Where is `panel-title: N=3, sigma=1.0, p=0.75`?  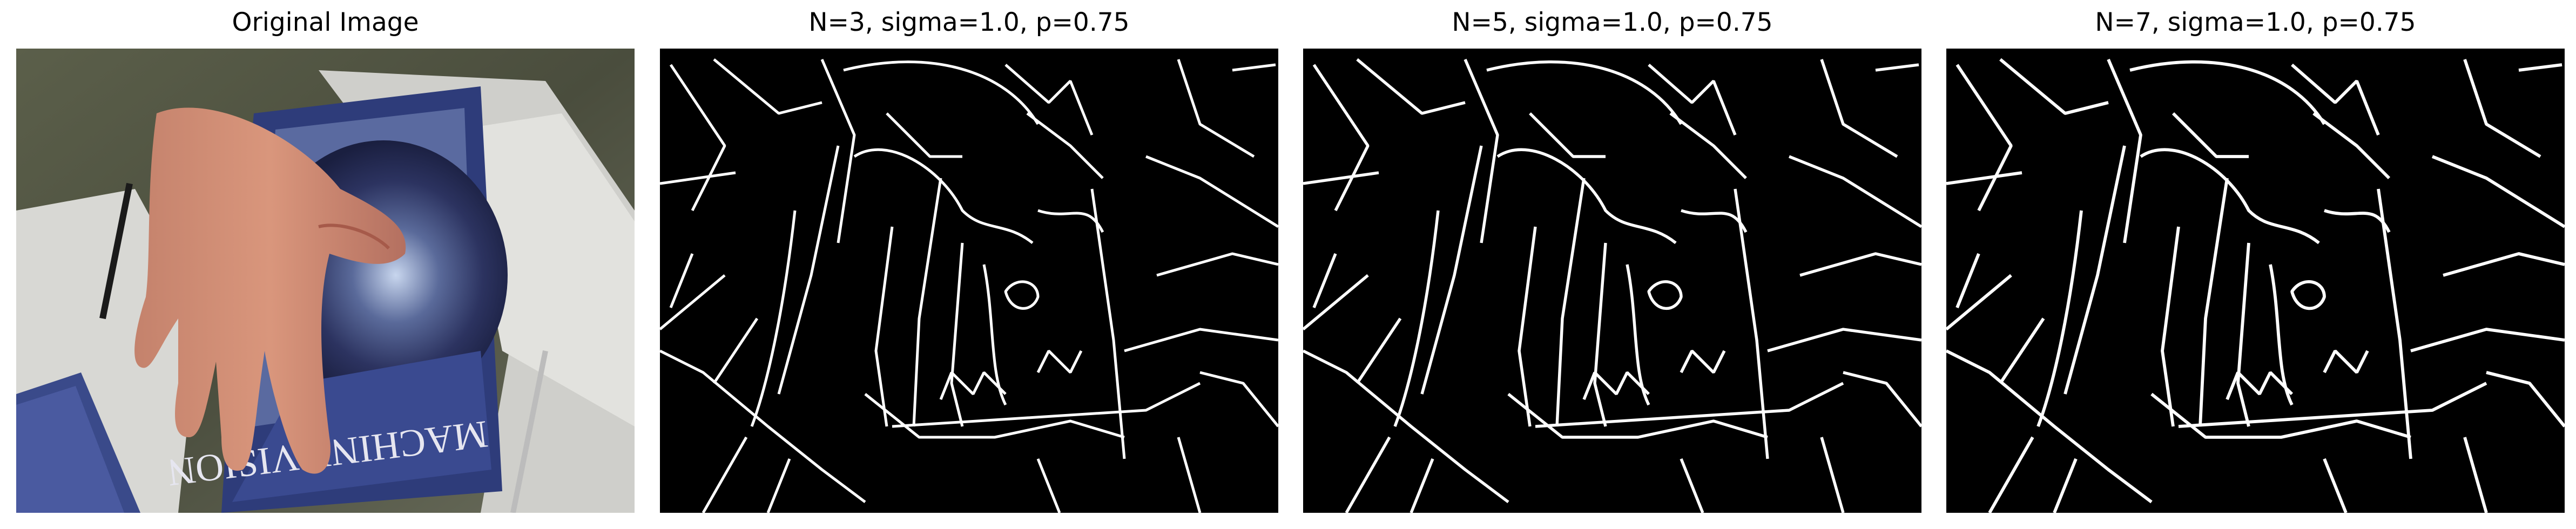
panel-title: N=3, sigma=1.0, p=0.75 is located at coordinates (969, 22).